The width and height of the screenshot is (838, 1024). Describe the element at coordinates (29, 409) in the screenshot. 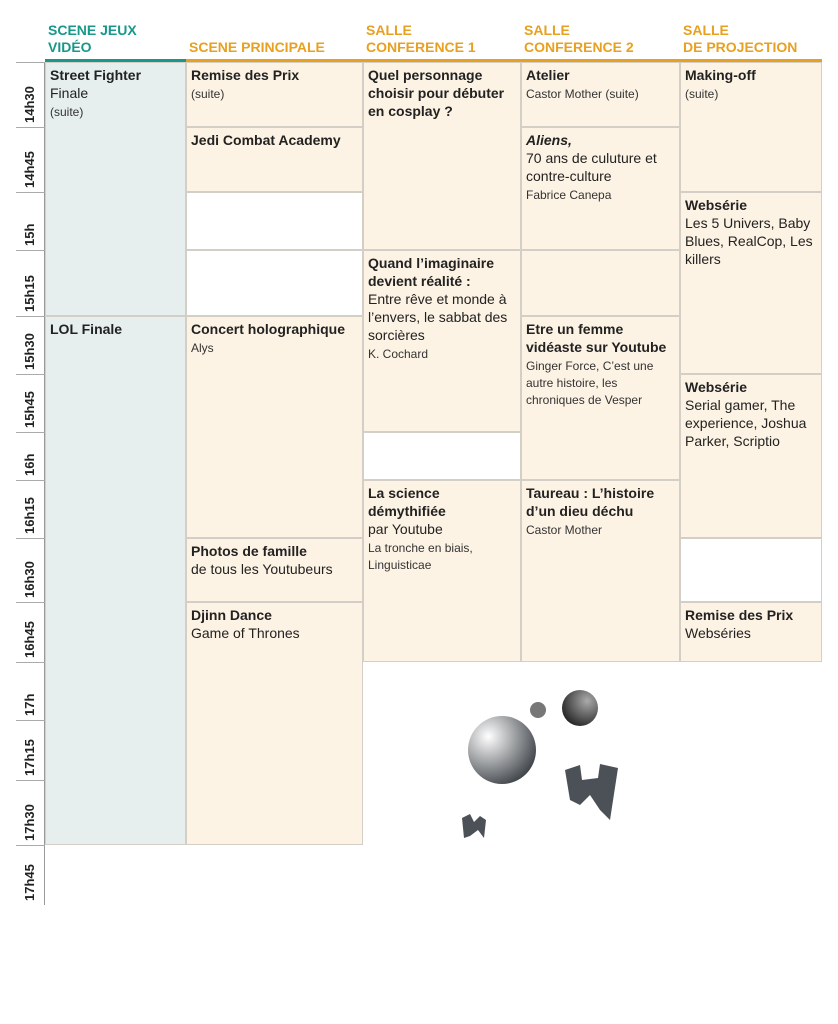

I see `time-label: 15h45` at that location.